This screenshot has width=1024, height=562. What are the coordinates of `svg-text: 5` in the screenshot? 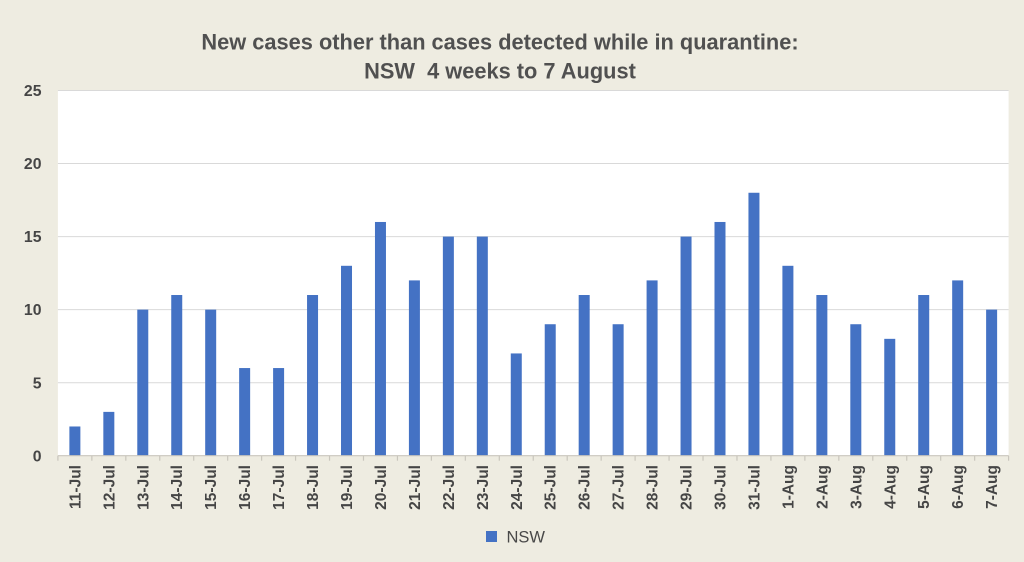 It's located at (37, 383).